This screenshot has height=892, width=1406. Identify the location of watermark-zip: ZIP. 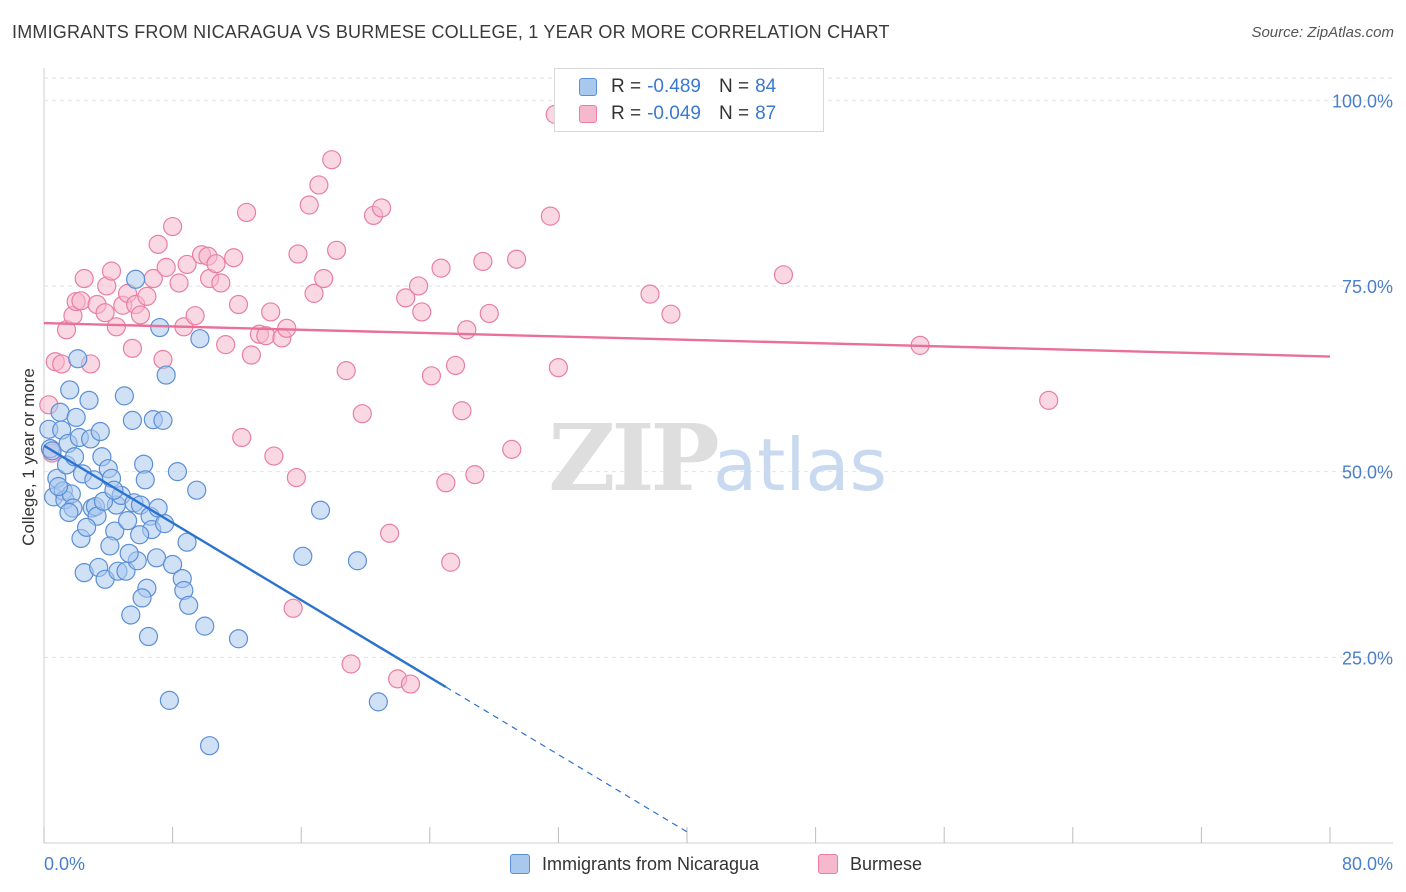
(632, 458).